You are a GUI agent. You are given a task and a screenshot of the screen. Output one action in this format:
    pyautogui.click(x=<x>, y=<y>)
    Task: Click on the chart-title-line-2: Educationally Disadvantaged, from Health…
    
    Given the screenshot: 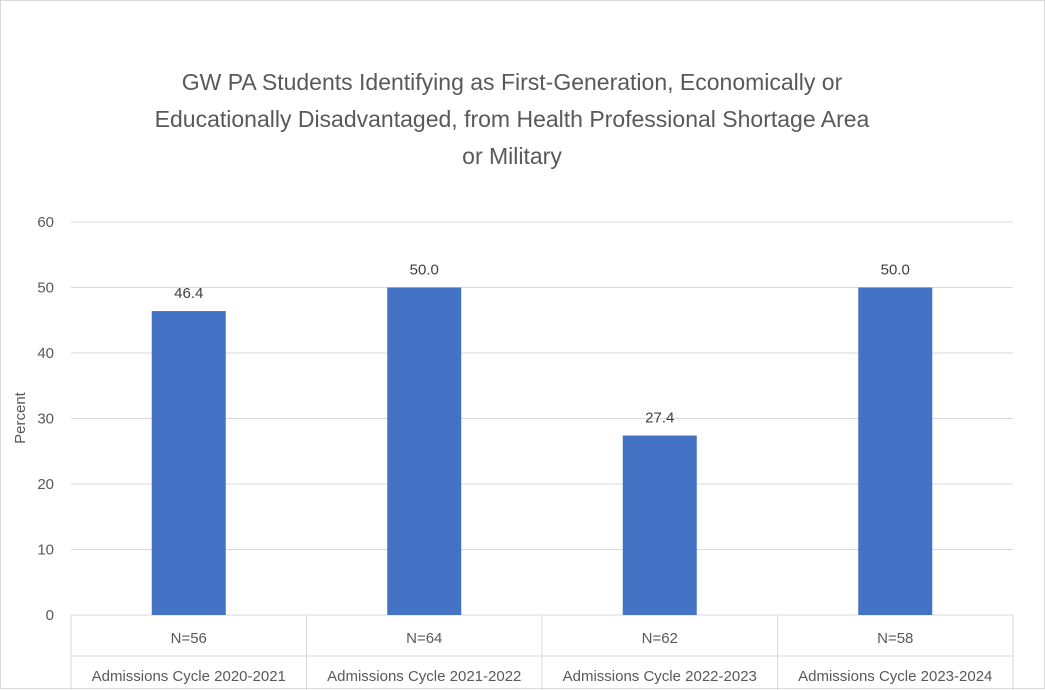 What is the action you would take?
    pyautogui.click(x=512, y=119)
    